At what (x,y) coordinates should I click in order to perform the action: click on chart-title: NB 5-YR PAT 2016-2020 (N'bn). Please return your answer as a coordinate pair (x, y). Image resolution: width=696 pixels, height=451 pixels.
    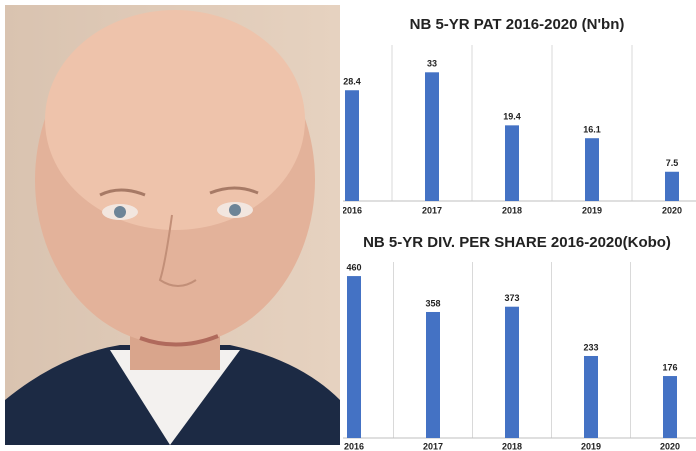
    Looking at the image, I should click on (517, 24).